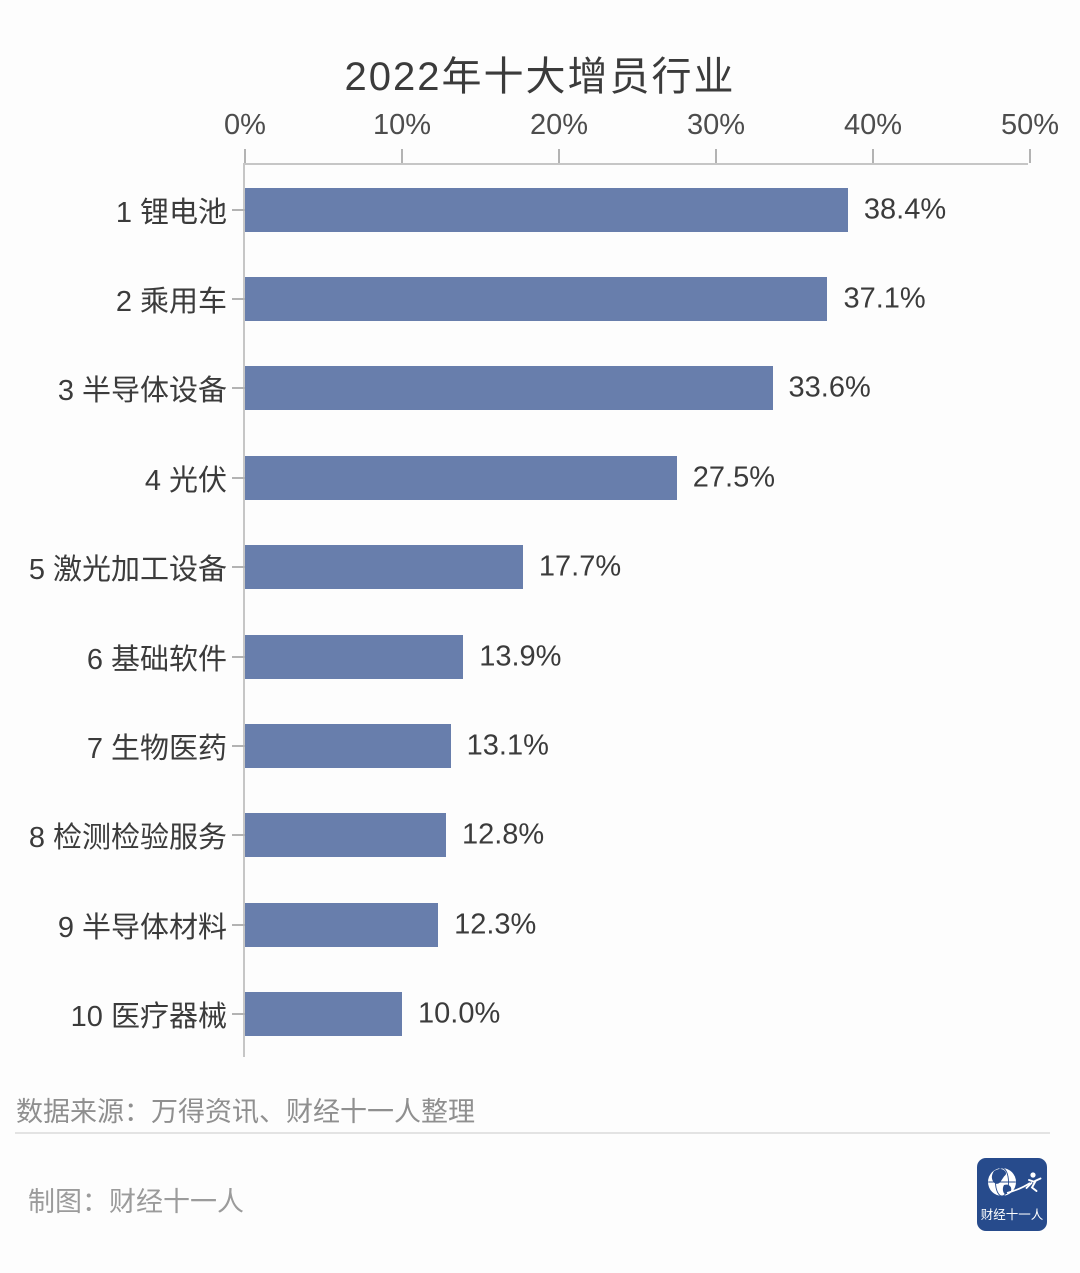 This screenshot has width=1080, height=1273. Describe the element at coordinates (495, 924) in the screenshot. I see `value-label: 12.3%` at that location.